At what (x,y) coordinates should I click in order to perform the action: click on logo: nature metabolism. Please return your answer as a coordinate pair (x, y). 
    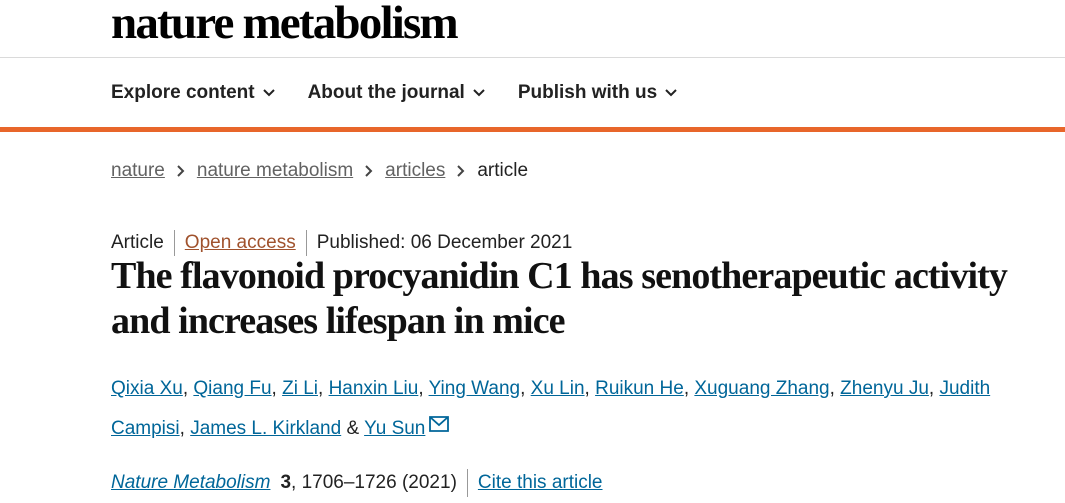
    Looking at the image, I should click on (285, 24).